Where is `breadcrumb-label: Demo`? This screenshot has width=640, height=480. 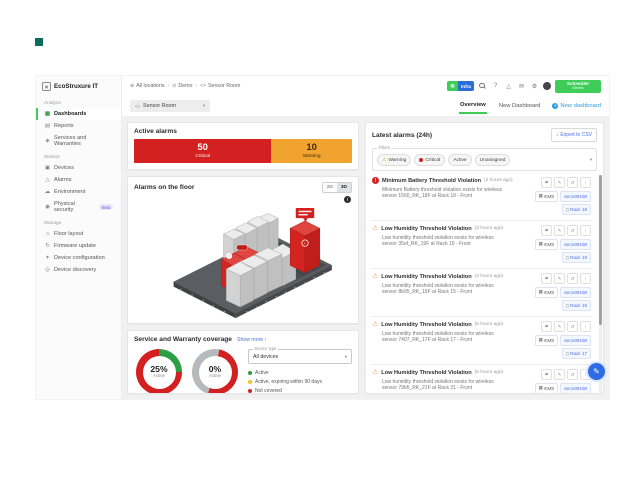 breadcrumb-label: Demo is located at coordinates (185, 86).